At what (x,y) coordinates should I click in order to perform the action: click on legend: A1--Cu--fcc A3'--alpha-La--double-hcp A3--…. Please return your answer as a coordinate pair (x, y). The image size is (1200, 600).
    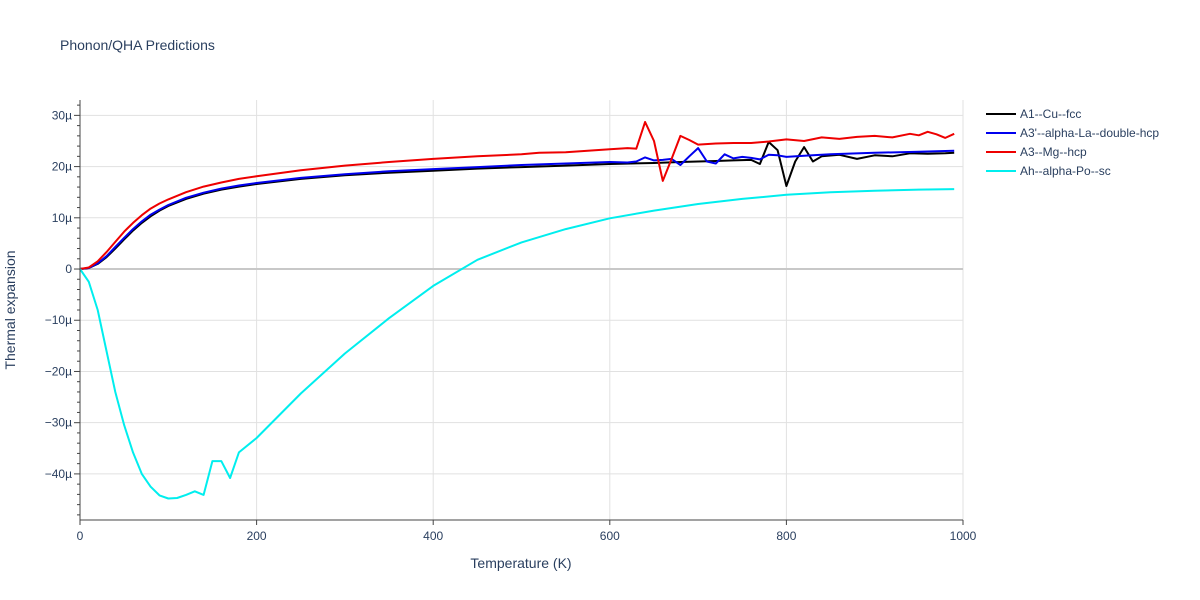
    Looking at the image, I should click on (1072, 142).